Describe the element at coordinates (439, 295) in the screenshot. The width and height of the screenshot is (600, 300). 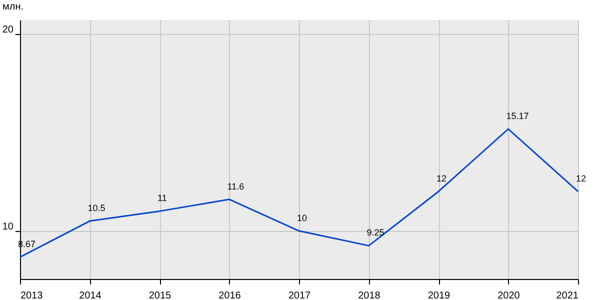
I see `x-tick-label: 2019` at that location.